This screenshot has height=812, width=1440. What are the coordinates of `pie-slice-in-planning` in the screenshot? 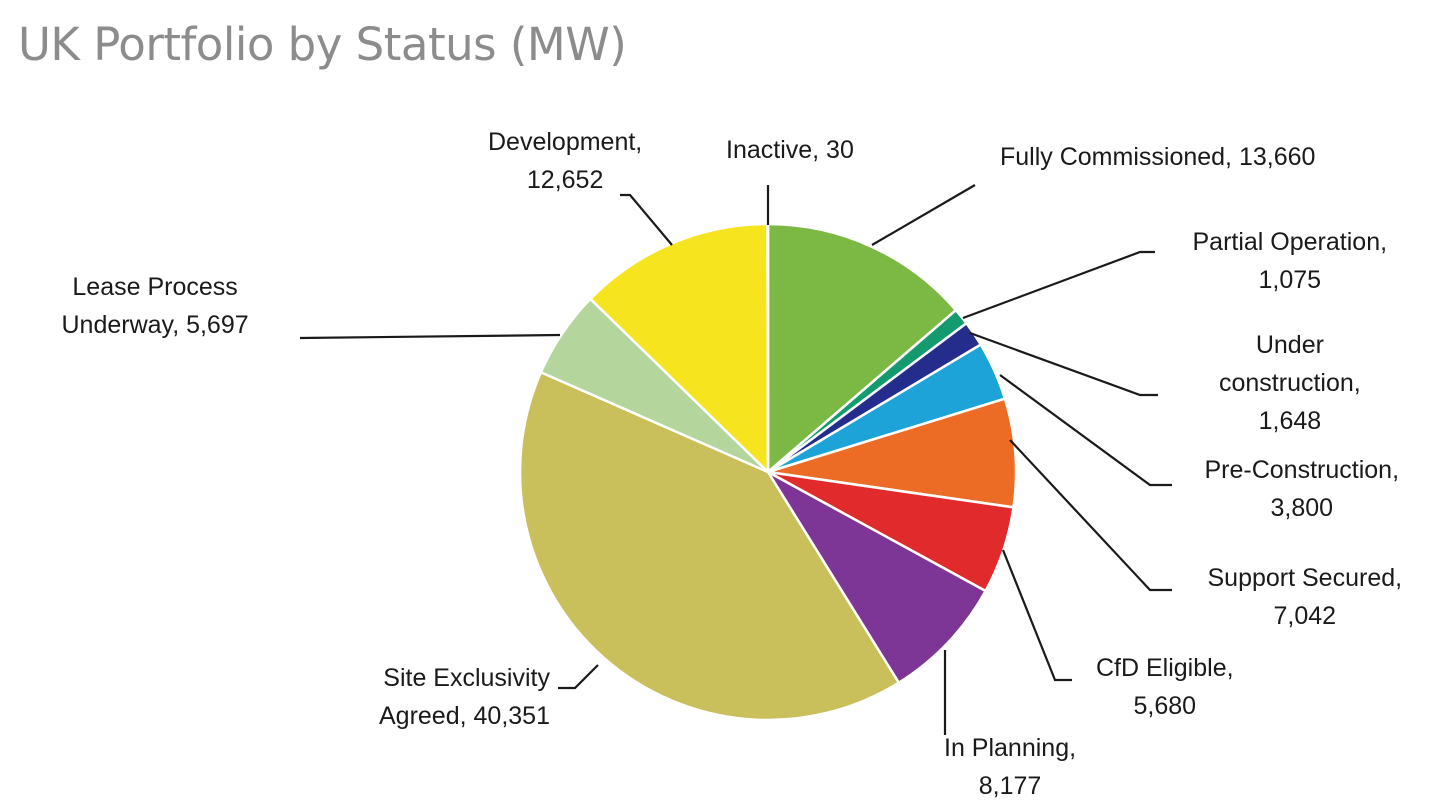 It's located at (876, 576).